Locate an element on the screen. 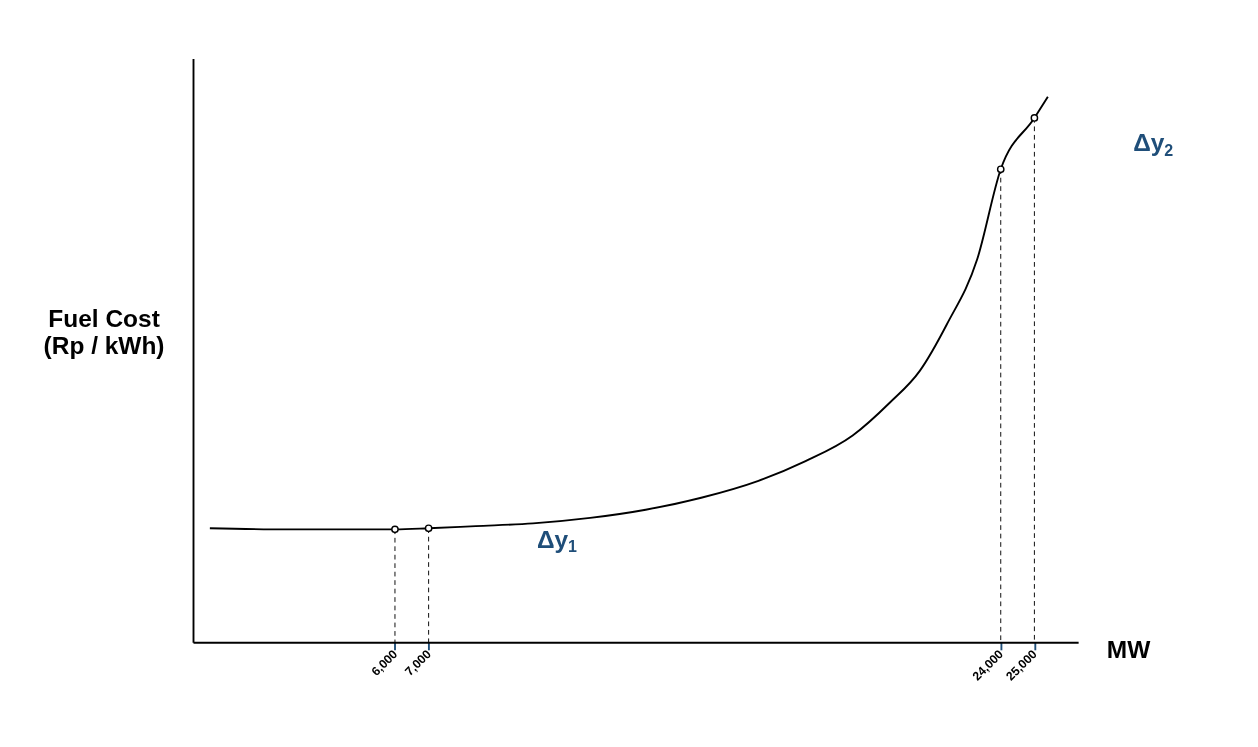 The image size is (1258, 747). x-axis-title: MW is located at coordinates (1129, 649).